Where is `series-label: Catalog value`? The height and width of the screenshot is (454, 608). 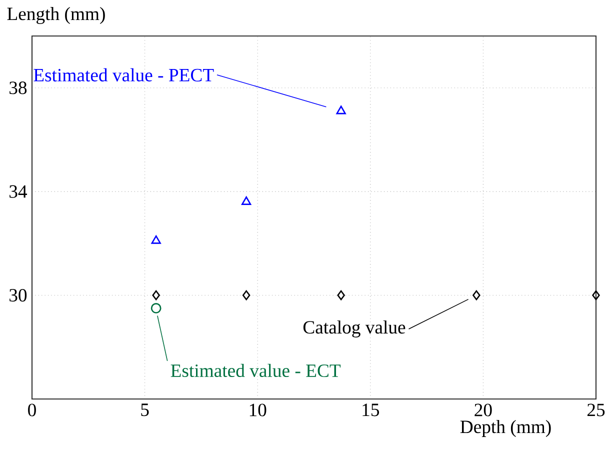
series-label: Catalog value is located at coordinates (354, 329).